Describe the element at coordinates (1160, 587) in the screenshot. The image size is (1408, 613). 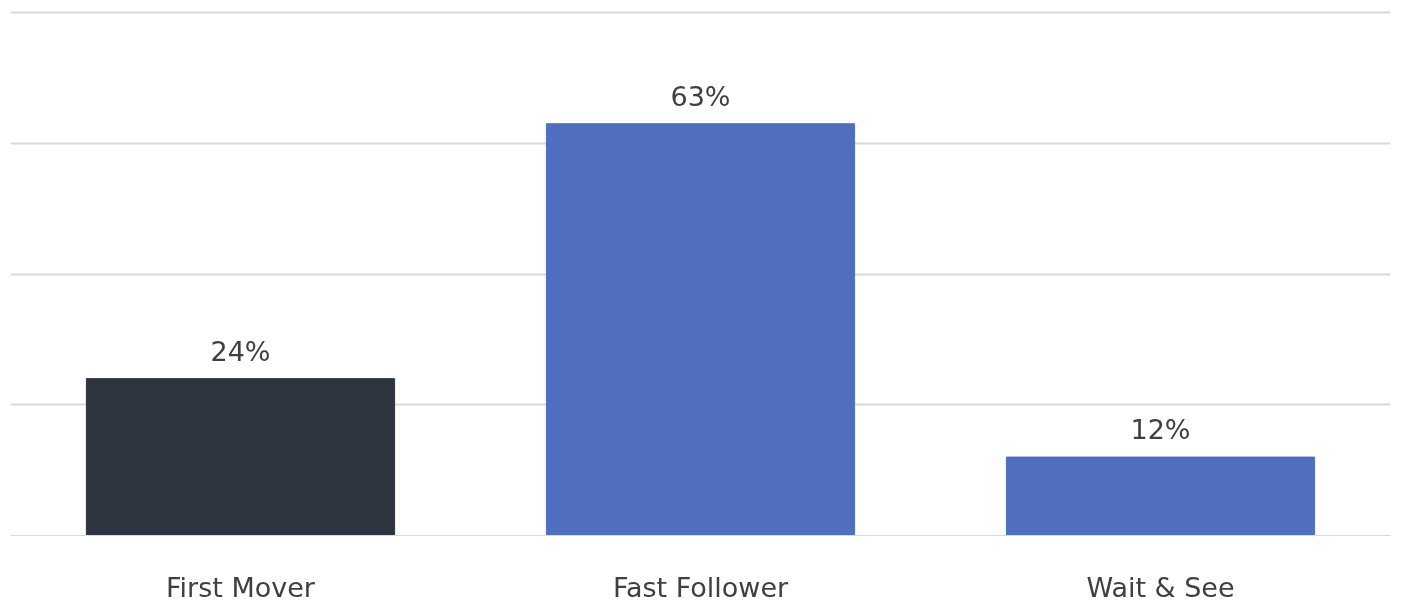
I see `x-tick-label: Wait & See` at that location.